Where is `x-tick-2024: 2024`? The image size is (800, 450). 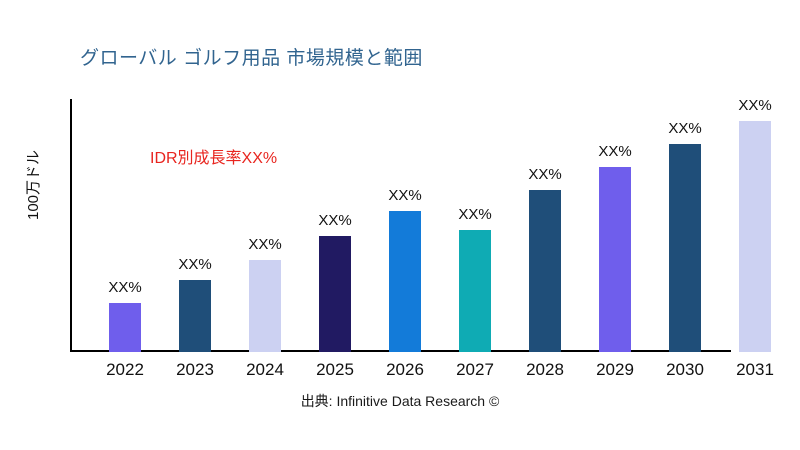
x-tick-2024: 2024 is located at coordinates (265, 369).